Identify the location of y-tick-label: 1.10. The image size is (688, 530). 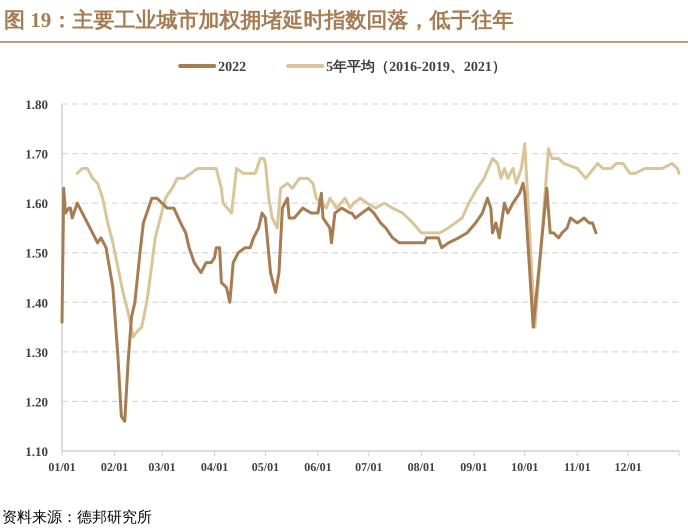
(36, 451).